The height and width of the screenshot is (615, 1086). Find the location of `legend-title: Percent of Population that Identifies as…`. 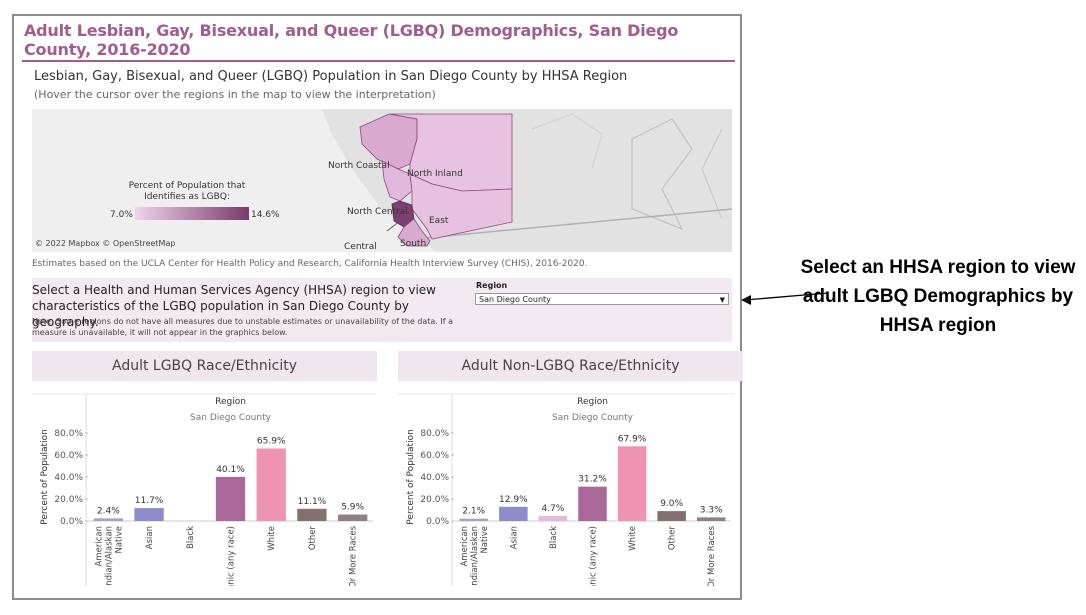

legend-title: Percent of Population that Identifies as… is located at coordinates (187, 191).